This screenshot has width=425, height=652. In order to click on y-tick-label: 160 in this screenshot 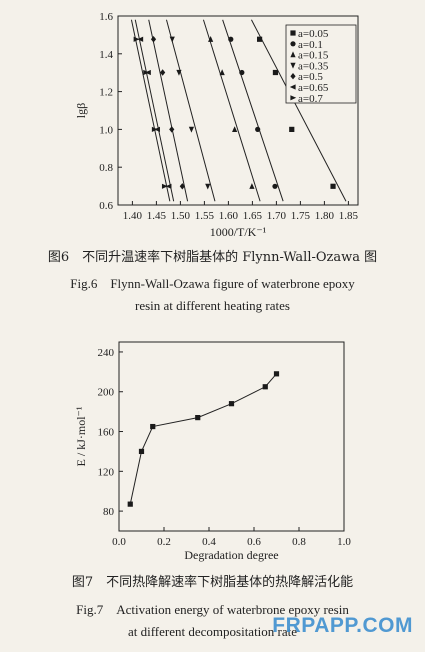, I will do `click(106, 433)`.